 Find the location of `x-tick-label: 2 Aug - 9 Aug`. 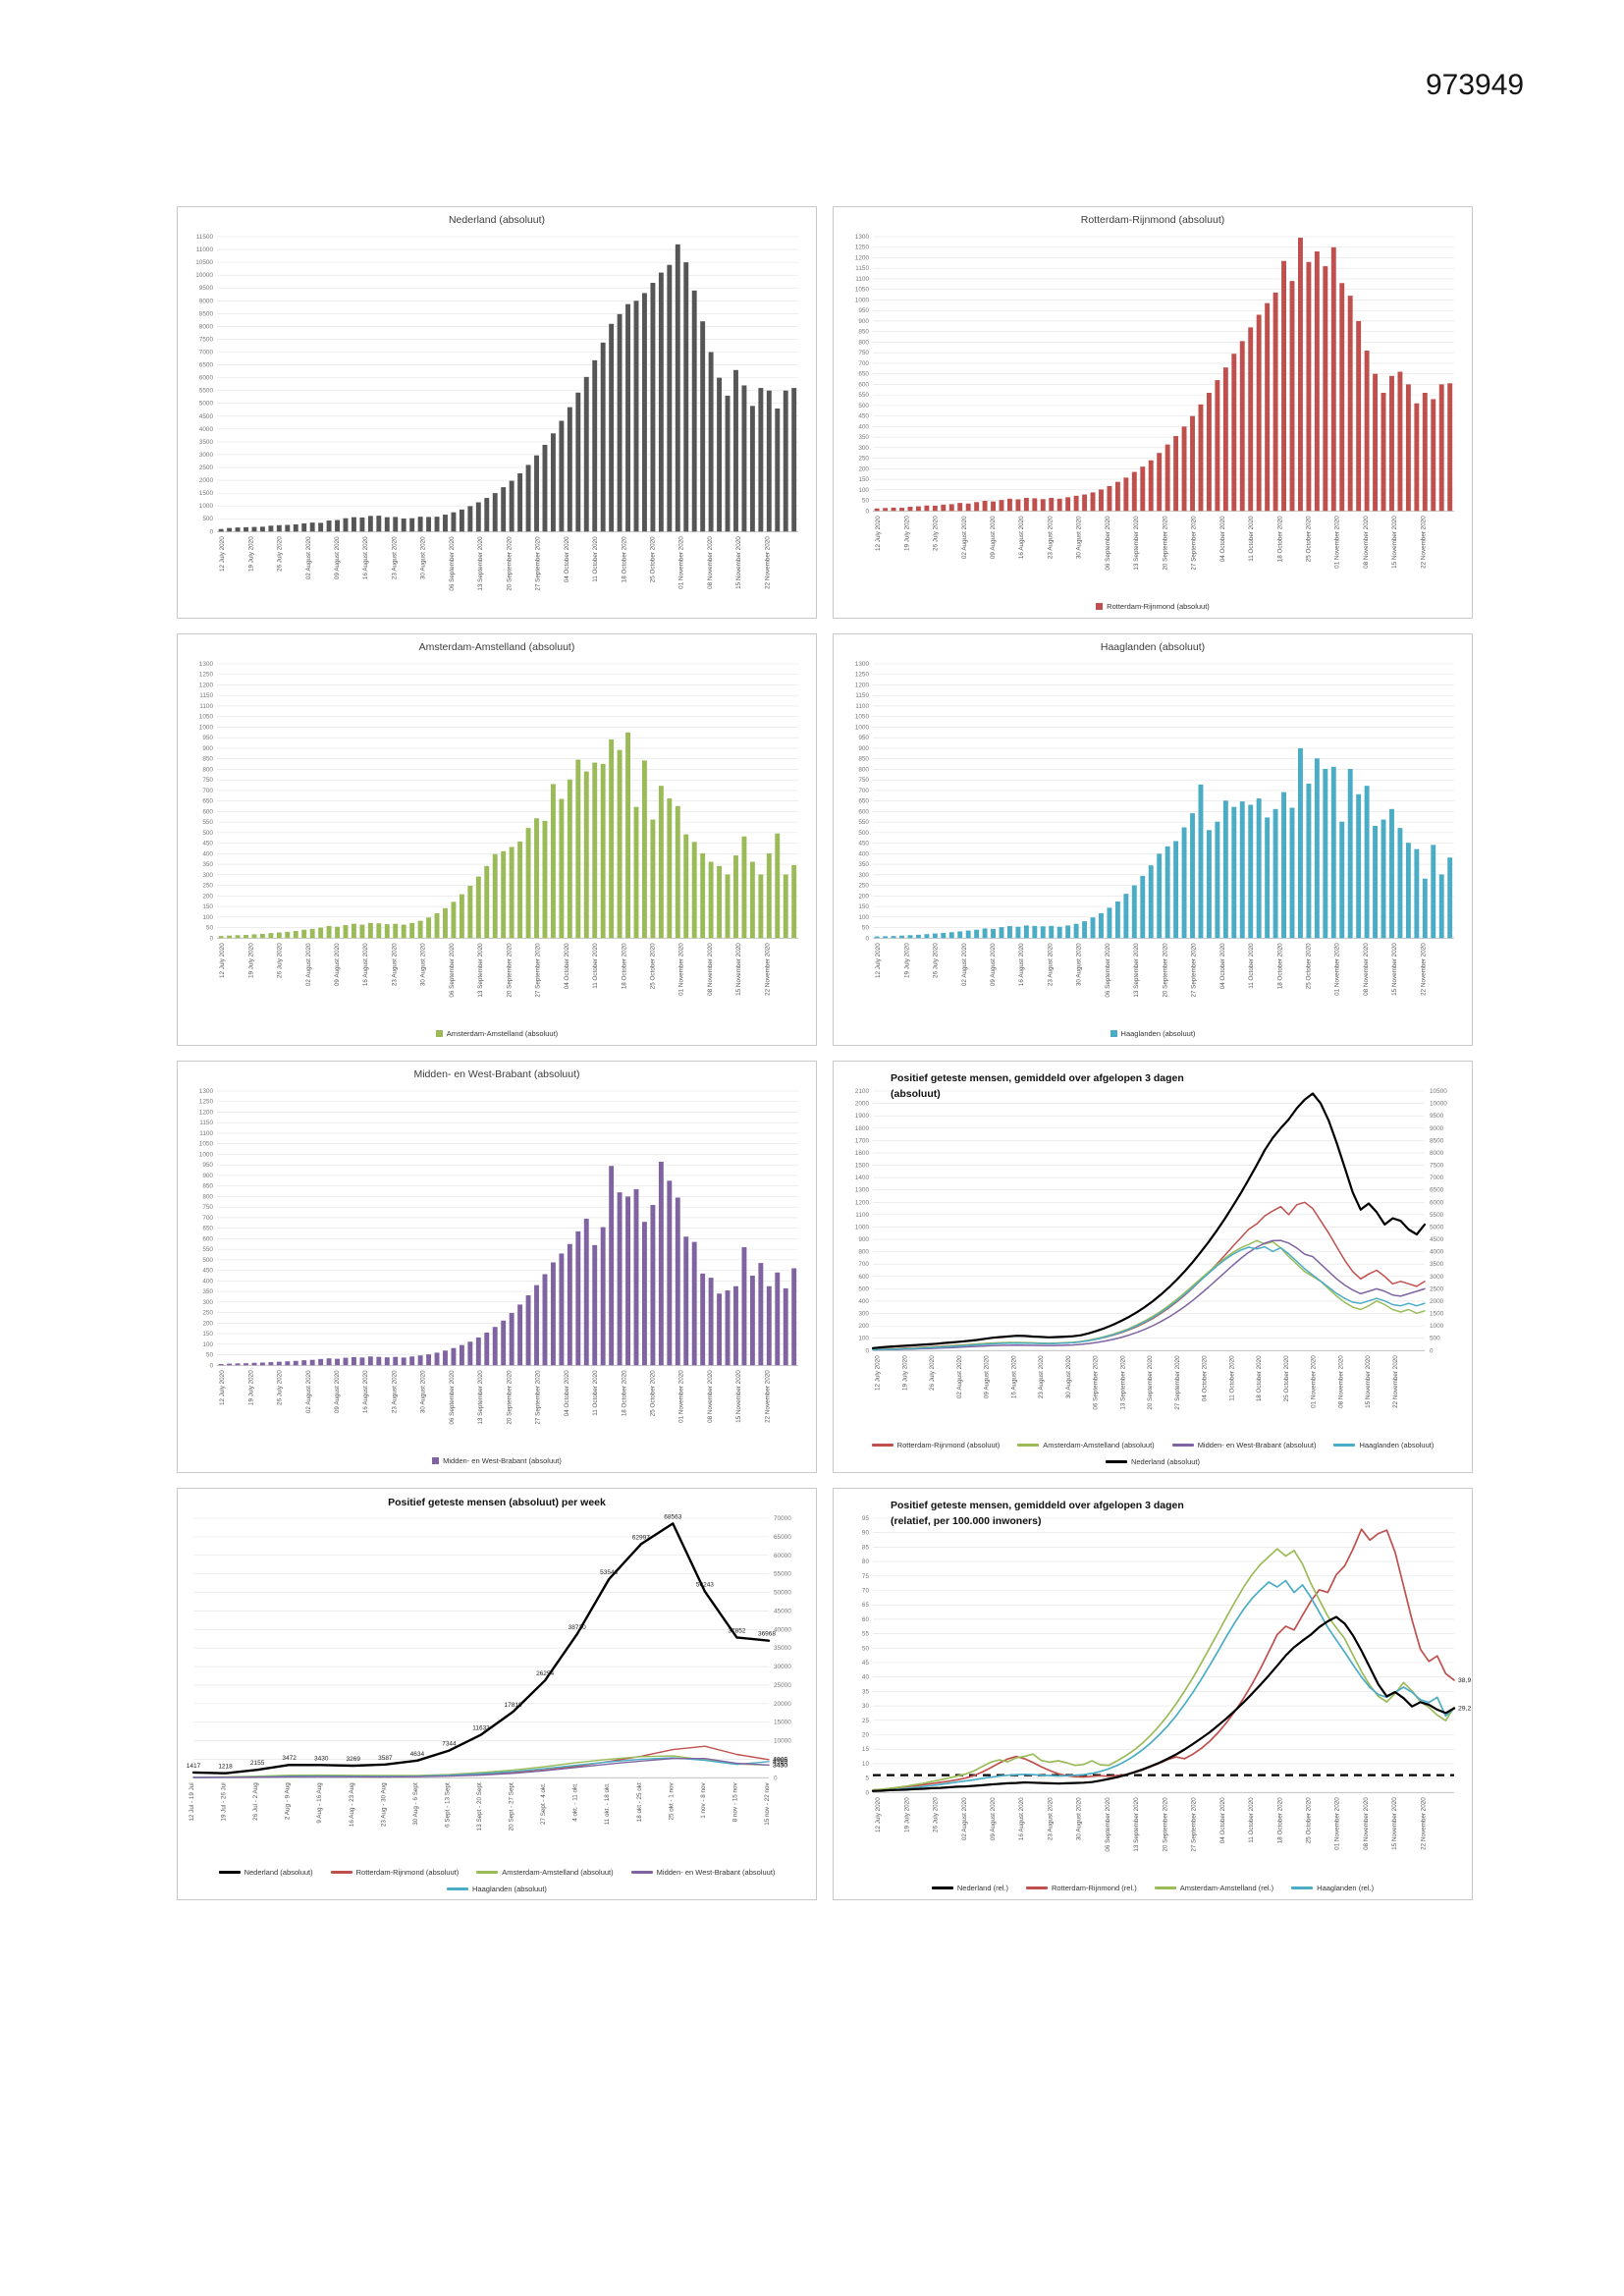

x-tick-label: 2 Aug - 9 Aug is located at coordinates (288, 1801).